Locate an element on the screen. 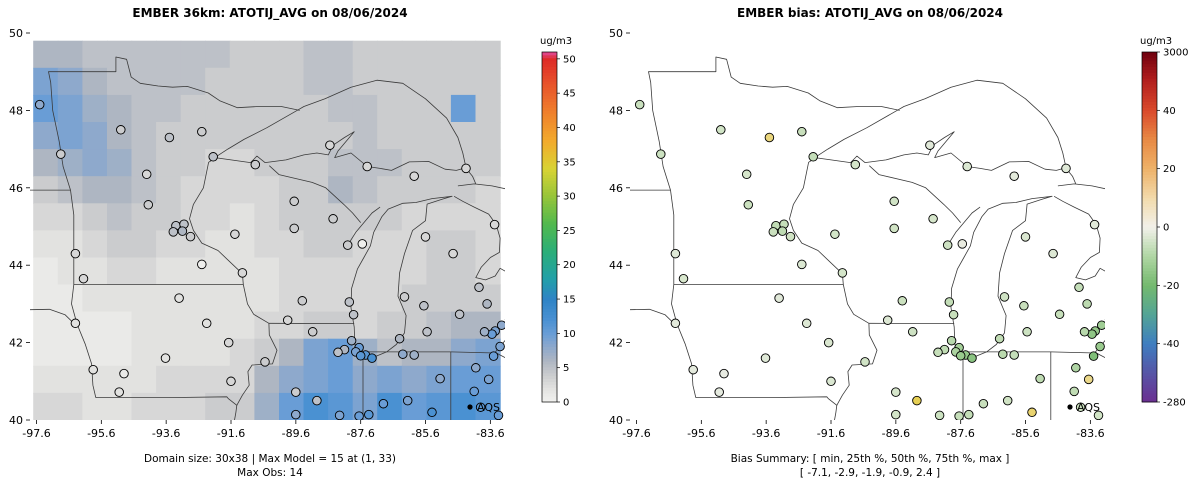 The width and height of the screenshot is (1200, 502). colorbar-tick-label: 5 is located at coordinates (566, 368).